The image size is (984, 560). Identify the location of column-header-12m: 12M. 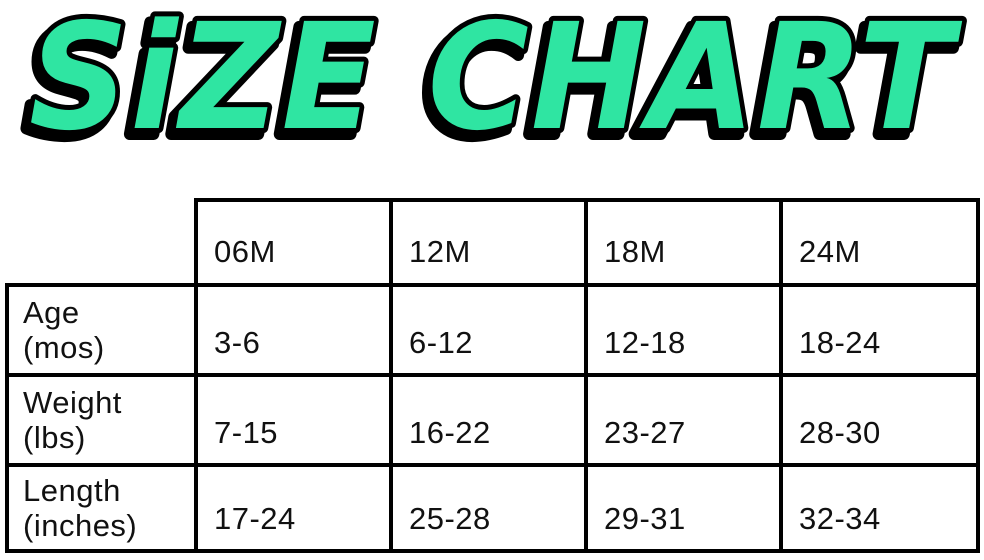
(490, 242).